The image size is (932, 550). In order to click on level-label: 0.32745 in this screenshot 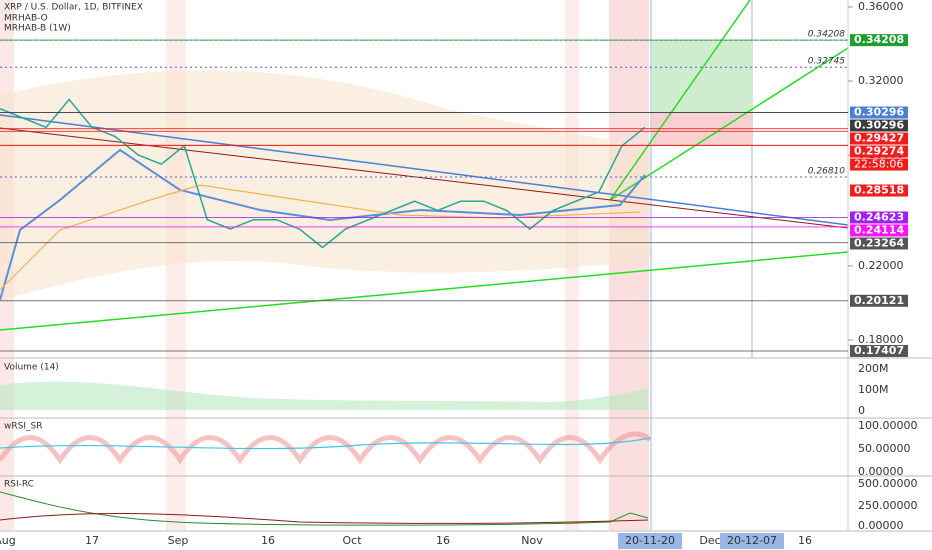, I will do `click(826, 62)`.